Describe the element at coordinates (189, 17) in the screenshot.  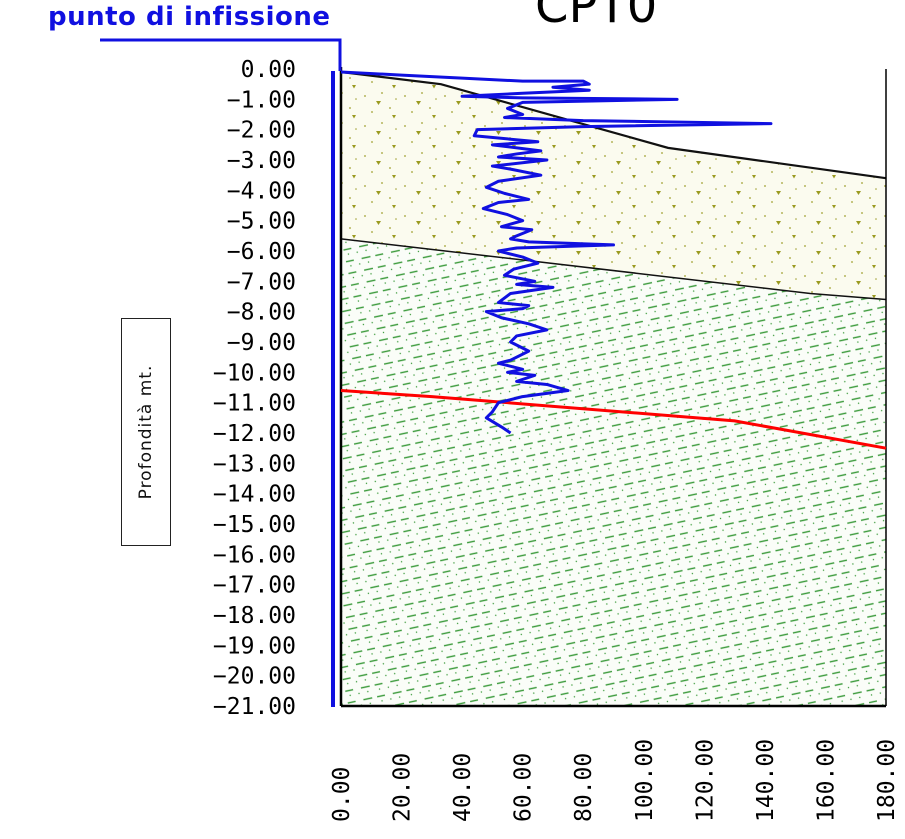
I see `probe-entry-label: punto di infissione` at that location.